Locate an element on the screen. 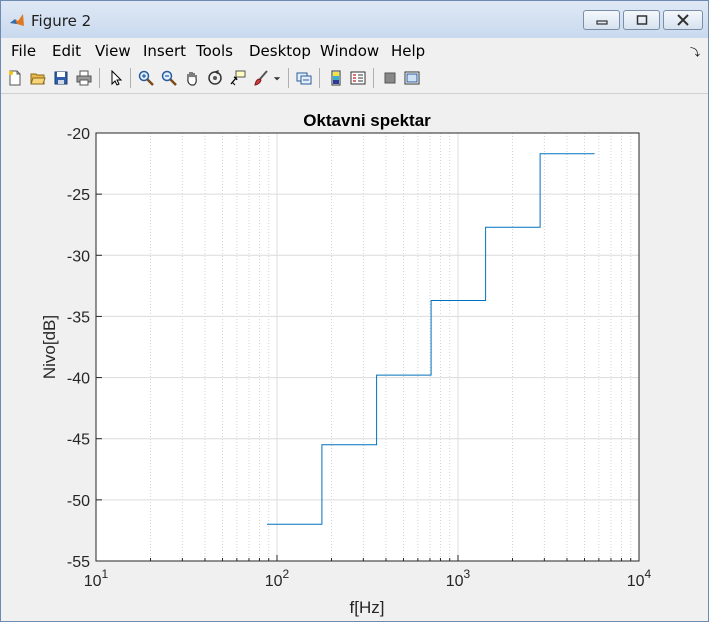 Image resolution: width=709 pixels, height=622 pixels. maximize-icon is located at coordinates (641, 20).